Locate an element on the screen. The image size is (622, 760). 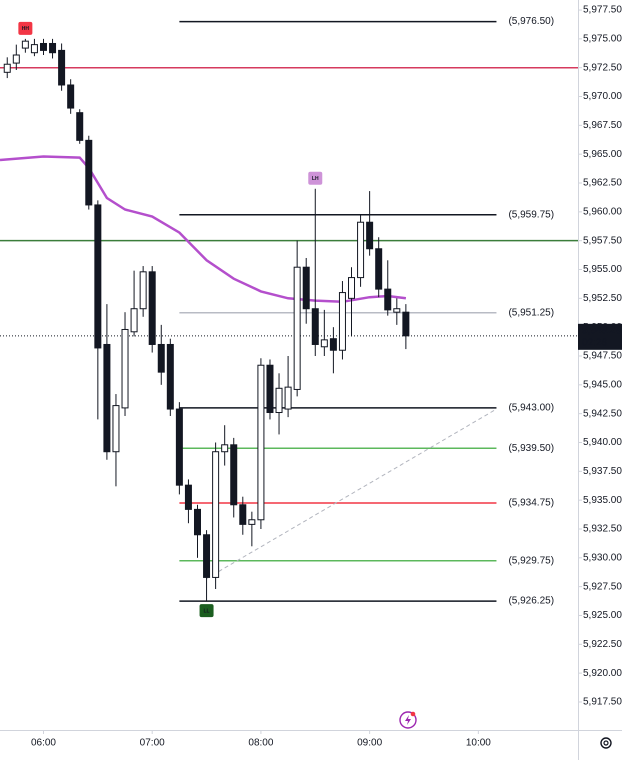
x-tick-label: 08:00 is located at coordinates (260, 743).